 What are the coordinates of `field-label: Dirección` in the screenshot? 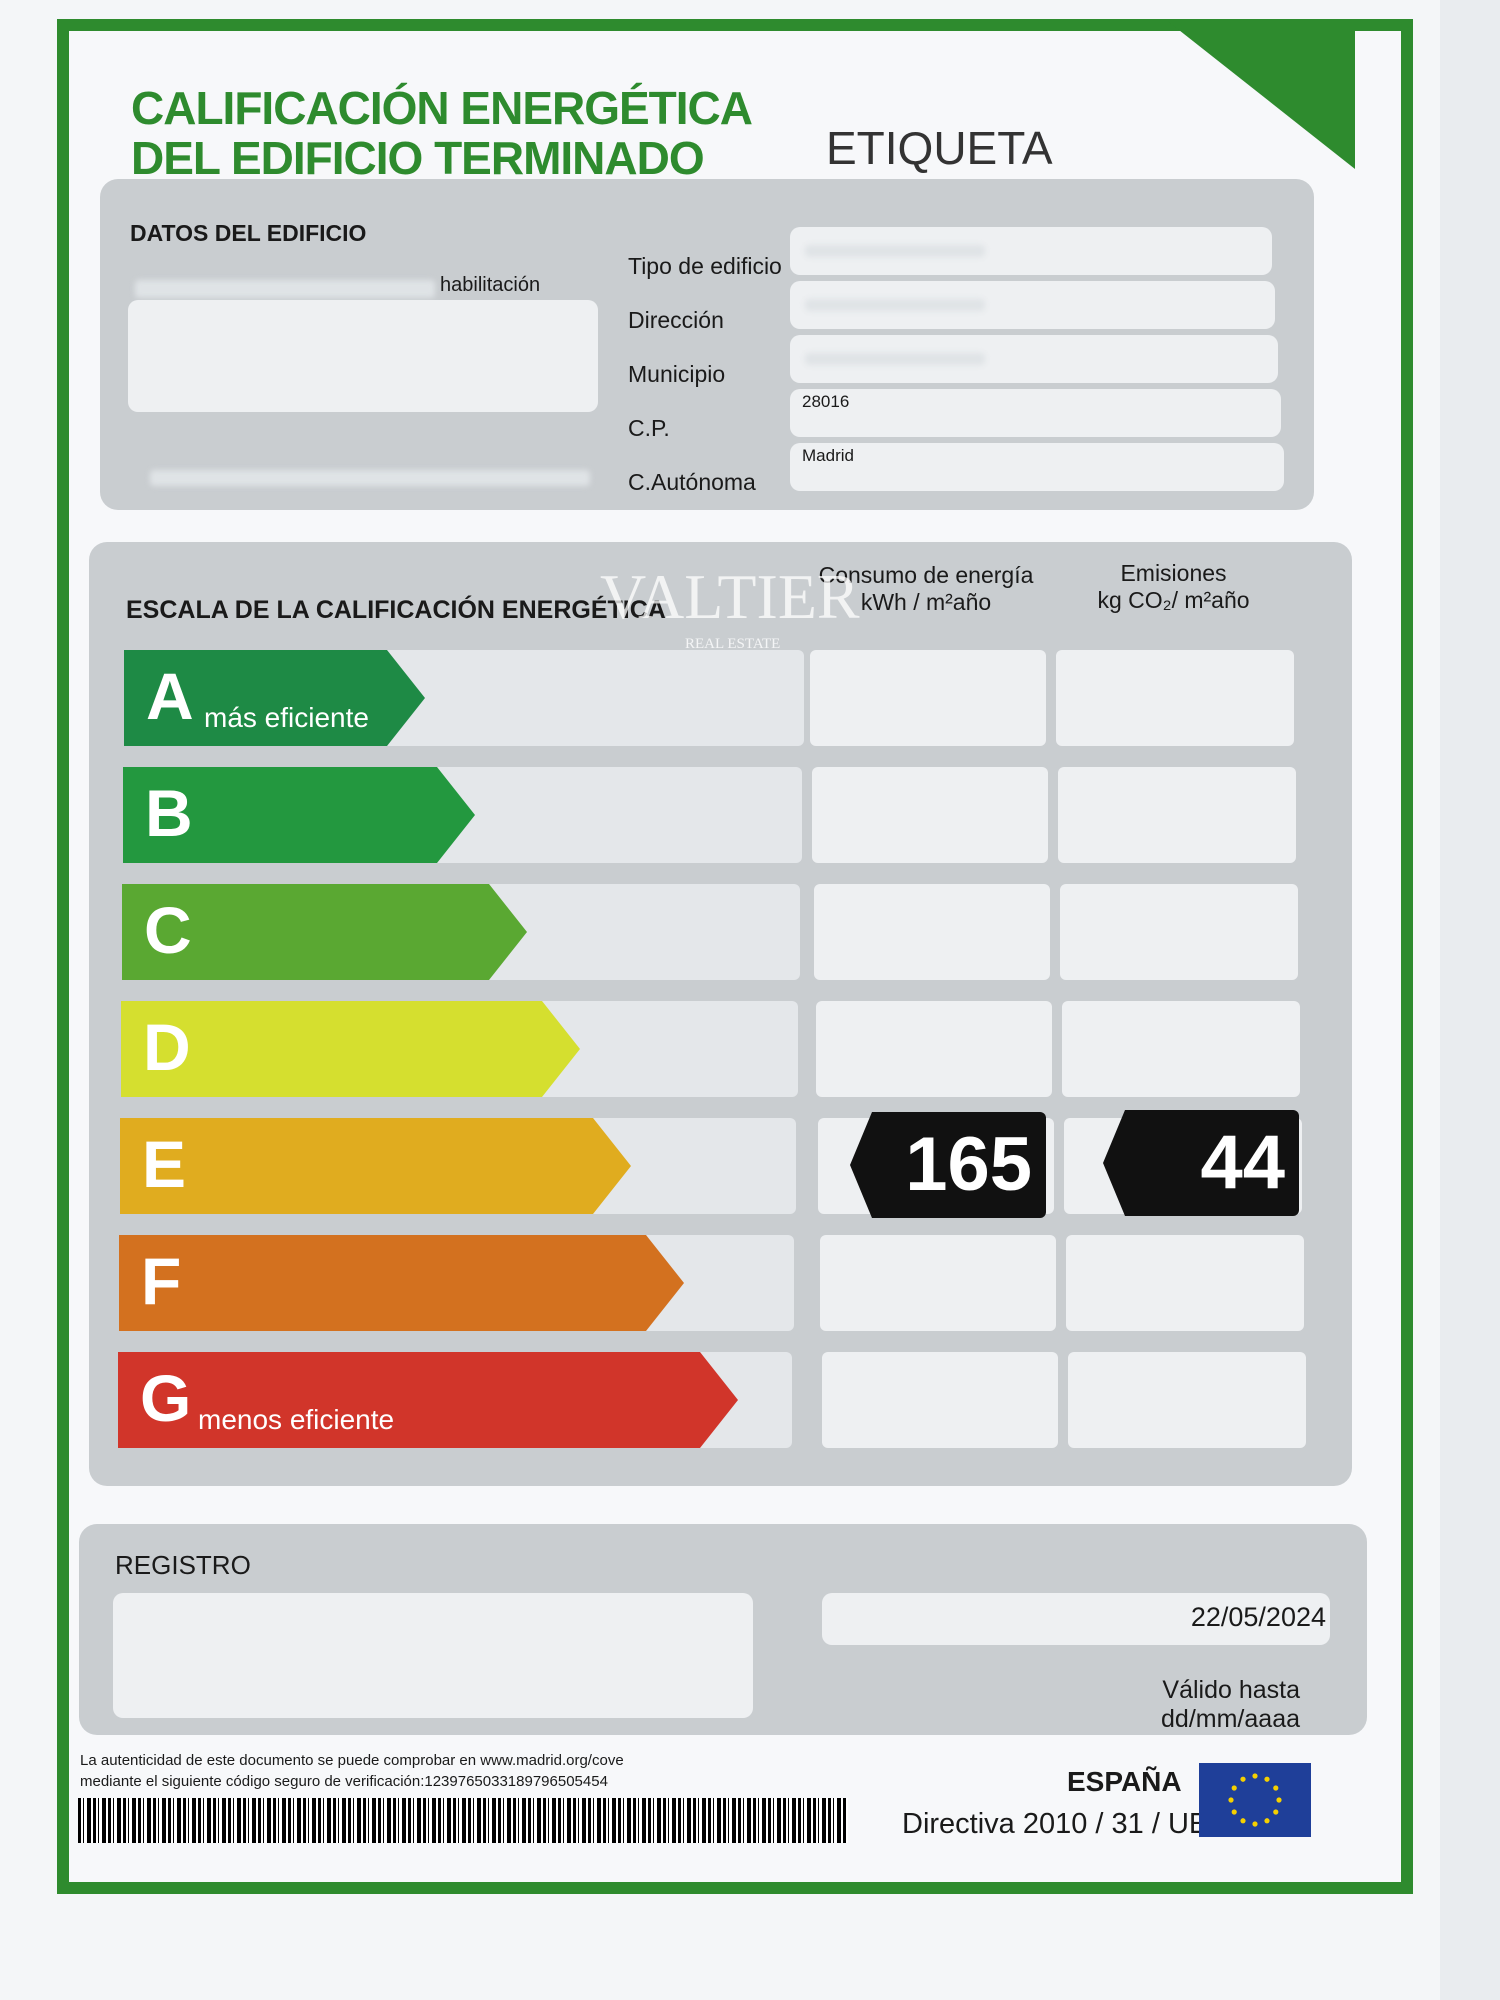 It's located at (676, 320).